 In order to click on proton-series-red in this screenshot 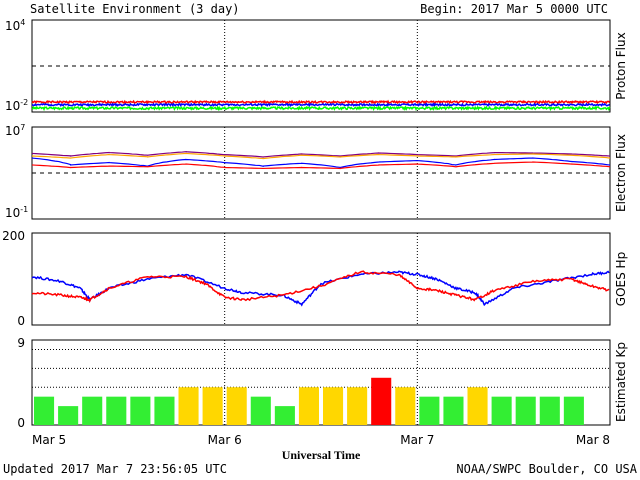, I will do `click(321, 102)`.